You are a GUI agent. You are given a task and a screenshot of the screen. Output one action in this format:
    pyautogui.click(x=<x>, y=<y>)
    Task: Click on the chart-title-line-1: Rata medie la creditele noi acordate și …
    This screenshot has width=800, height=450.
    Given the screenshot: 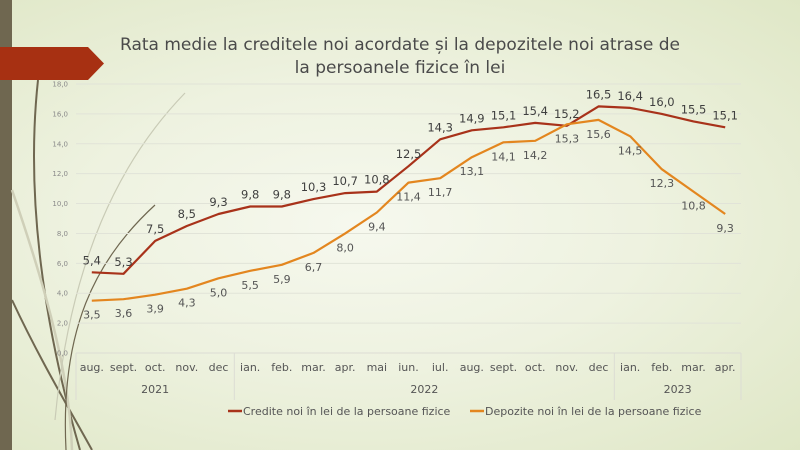 What is the action you would take?
    pyautogui.click(x=400, y=45)
    